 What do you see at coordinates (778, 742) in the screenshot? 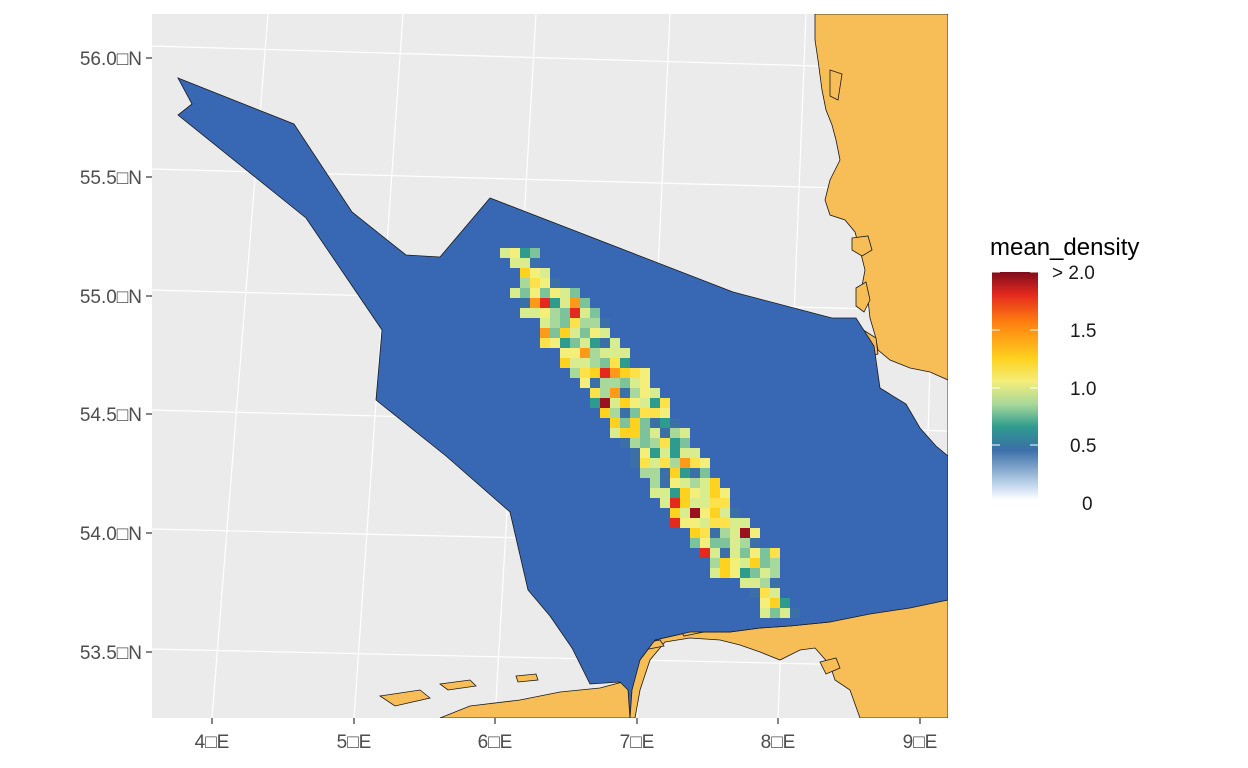
I see `x-tick-label: 8□E` at bounding box center [778, 742].